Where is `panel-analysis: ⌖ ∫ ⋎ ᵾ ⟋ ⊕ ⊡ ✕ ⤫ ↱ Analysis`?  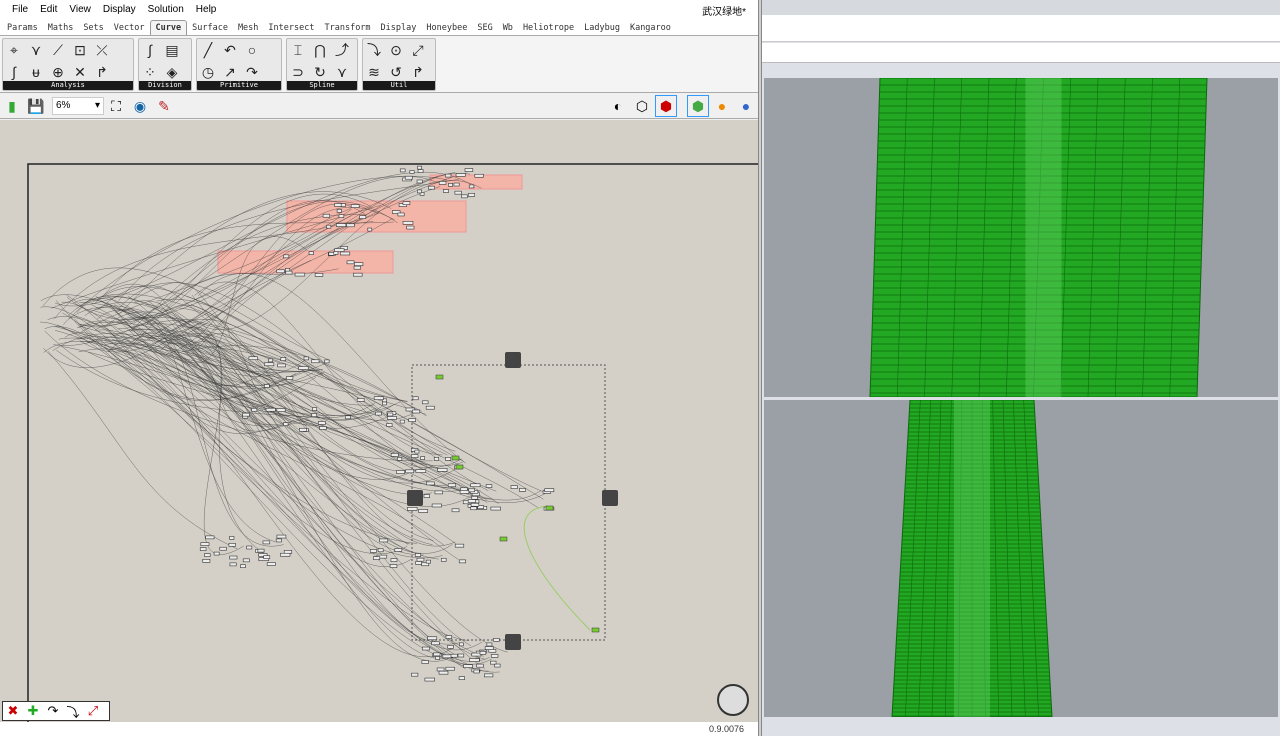 panel-analysis: ⌖ ∫ ⋎ ᵾ ⟋ ⊕ ⊡ ✕ ⤫ ↱ Analysis is located at coordinates (68, 64).